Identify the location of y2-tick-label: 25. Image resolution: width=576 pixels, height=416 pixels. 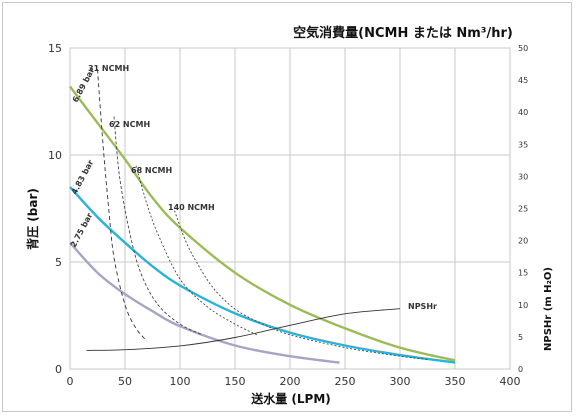
(523, 209).